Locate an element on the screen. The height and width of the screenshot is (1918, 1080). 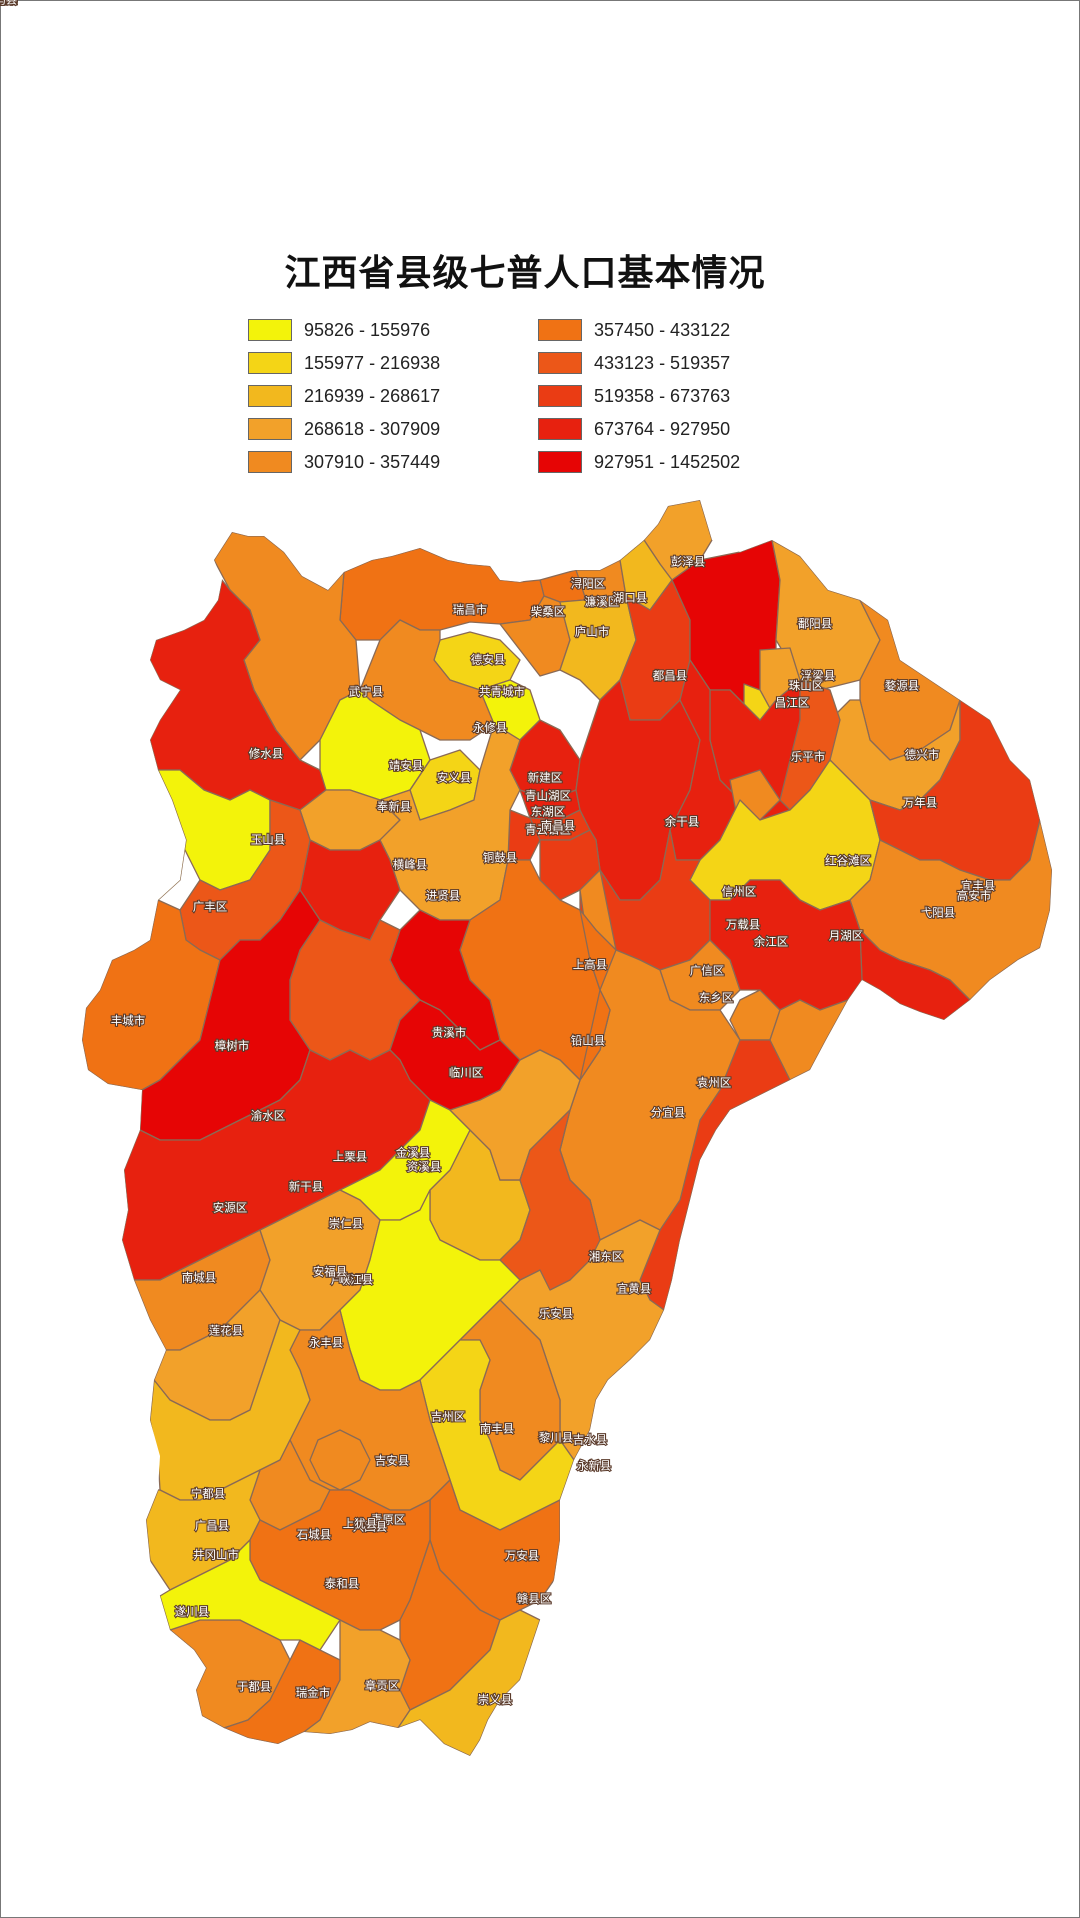
region-label: 广信区 is located at coordinates (707, 971).